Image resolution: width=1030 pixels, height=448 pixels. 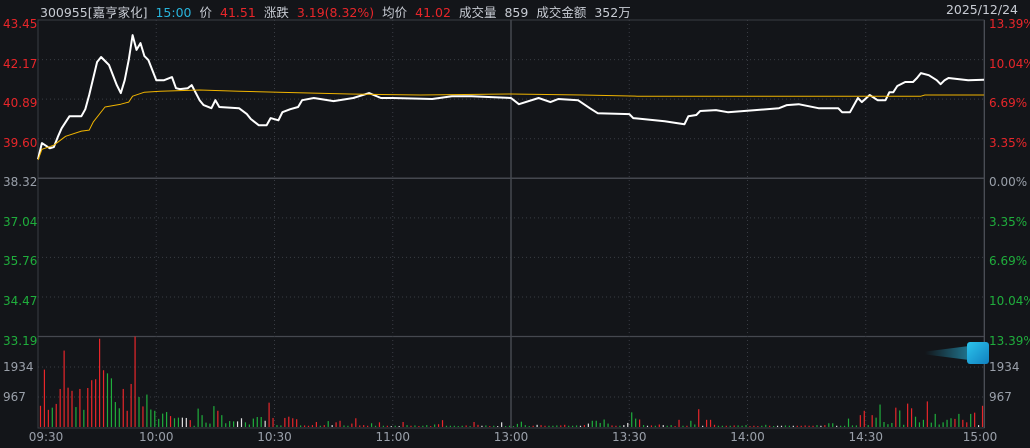 What do you see at coordinates (20, 63) in the screenshot?
I see `price-tick-label: 42.17` at bounding box center [20, 63].